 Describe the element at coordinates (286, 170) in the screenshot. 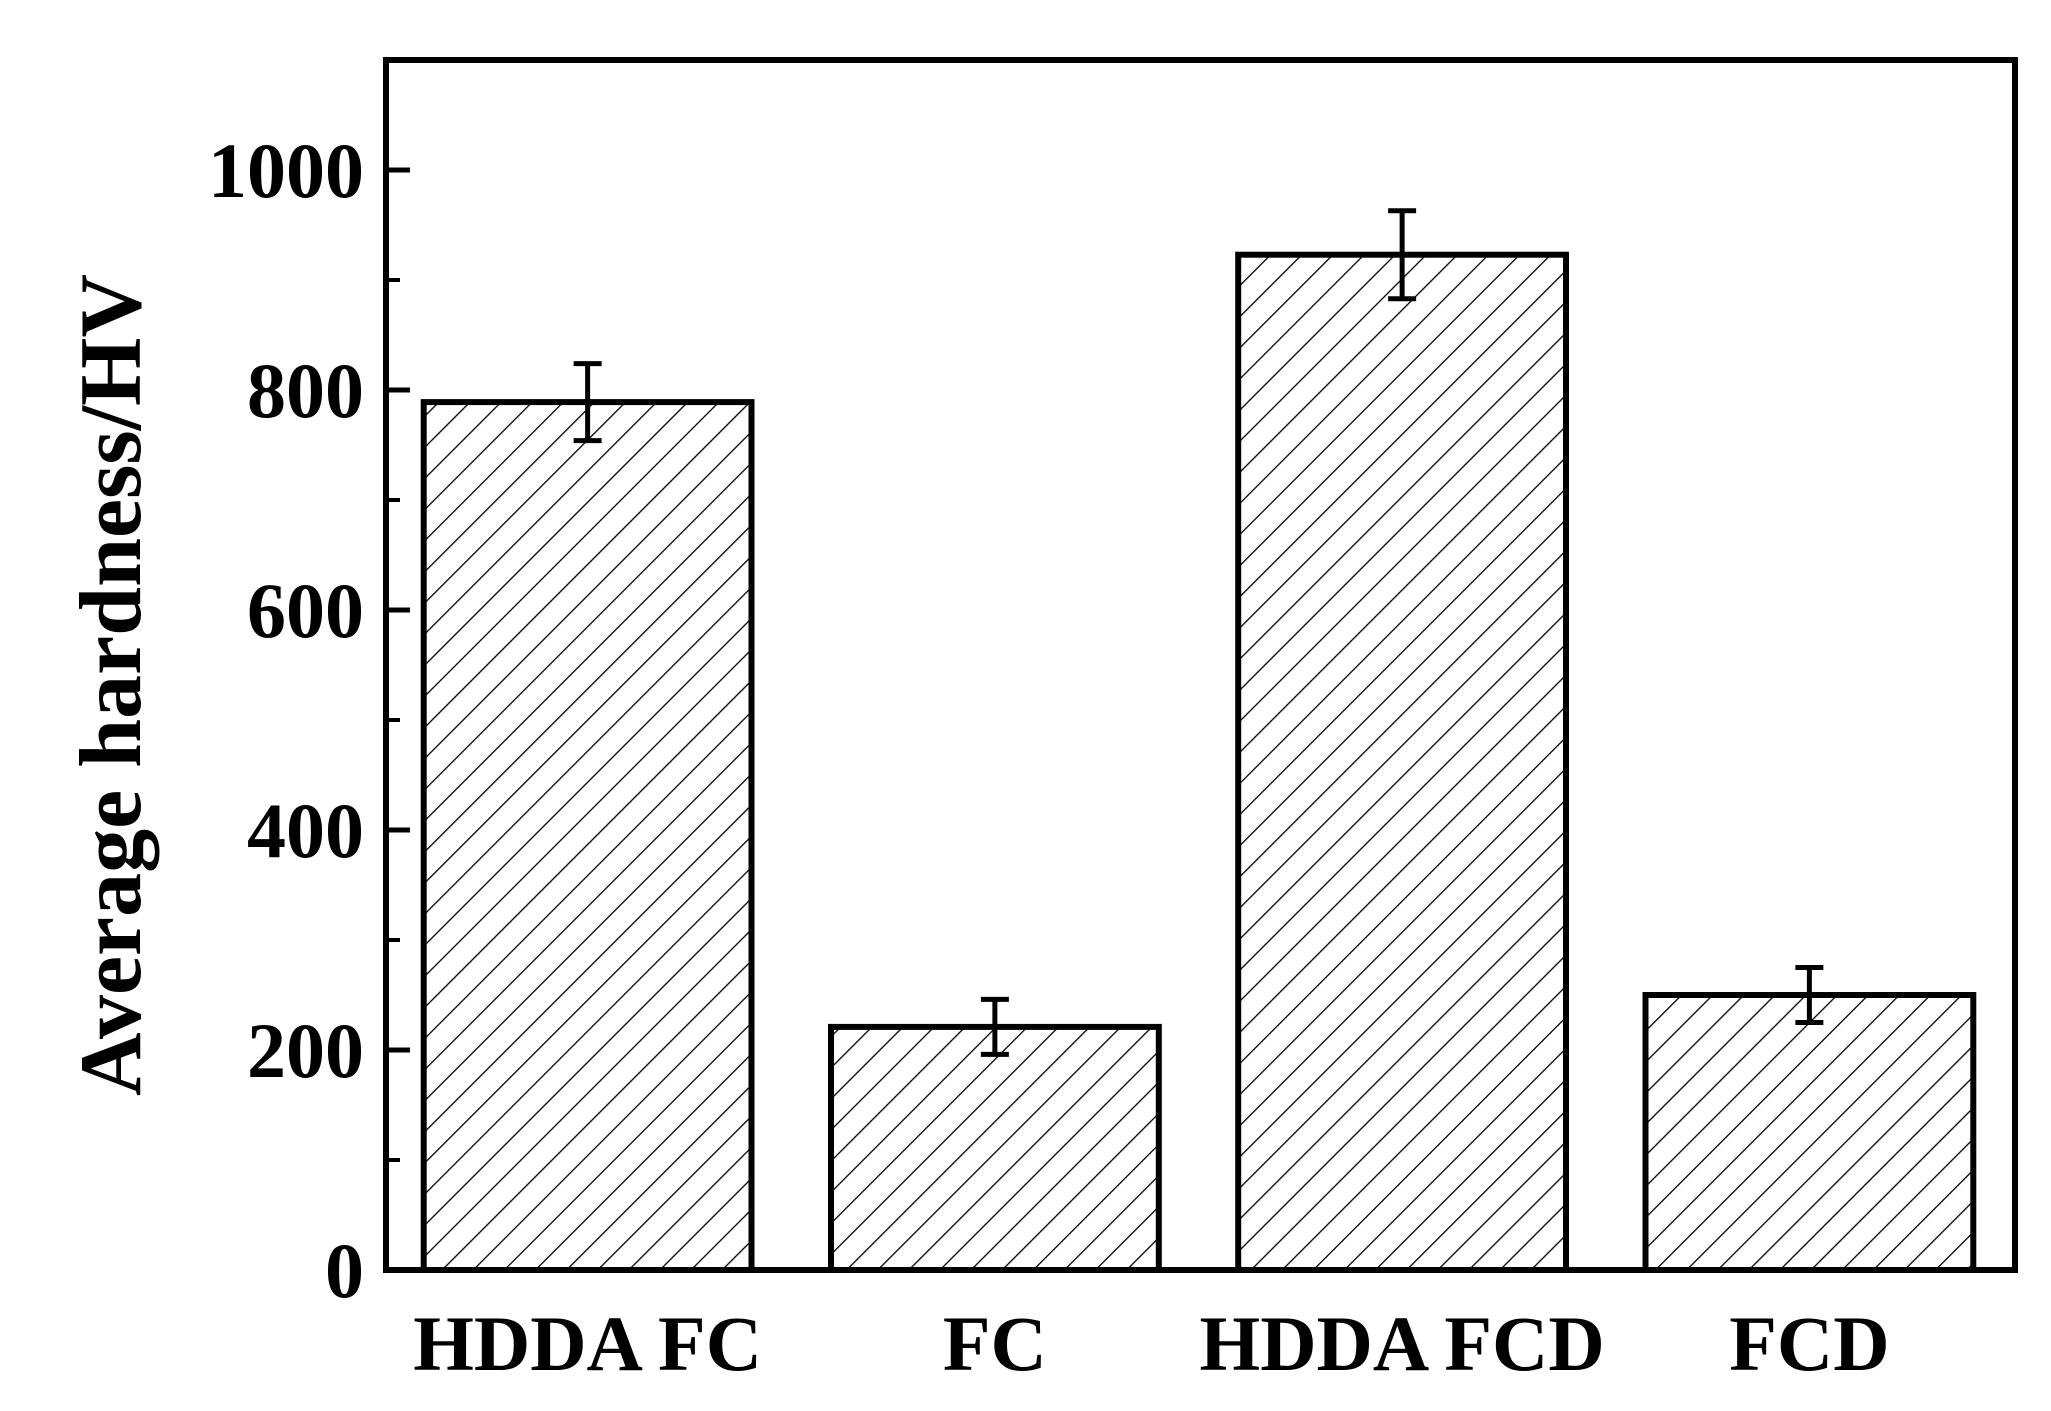

I see `y-tick-label-1000: 1000` at that location.